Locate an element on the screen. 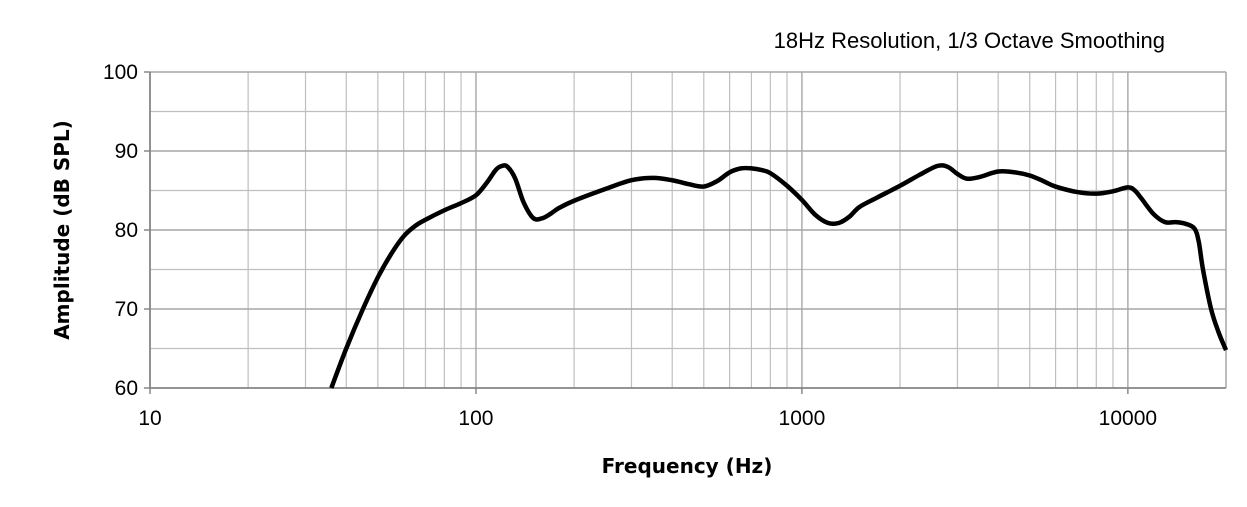 Image resolution: width=1247 pixels, height=507 pixels. x-tick-label: 10 is located at coordinates (149, 418).